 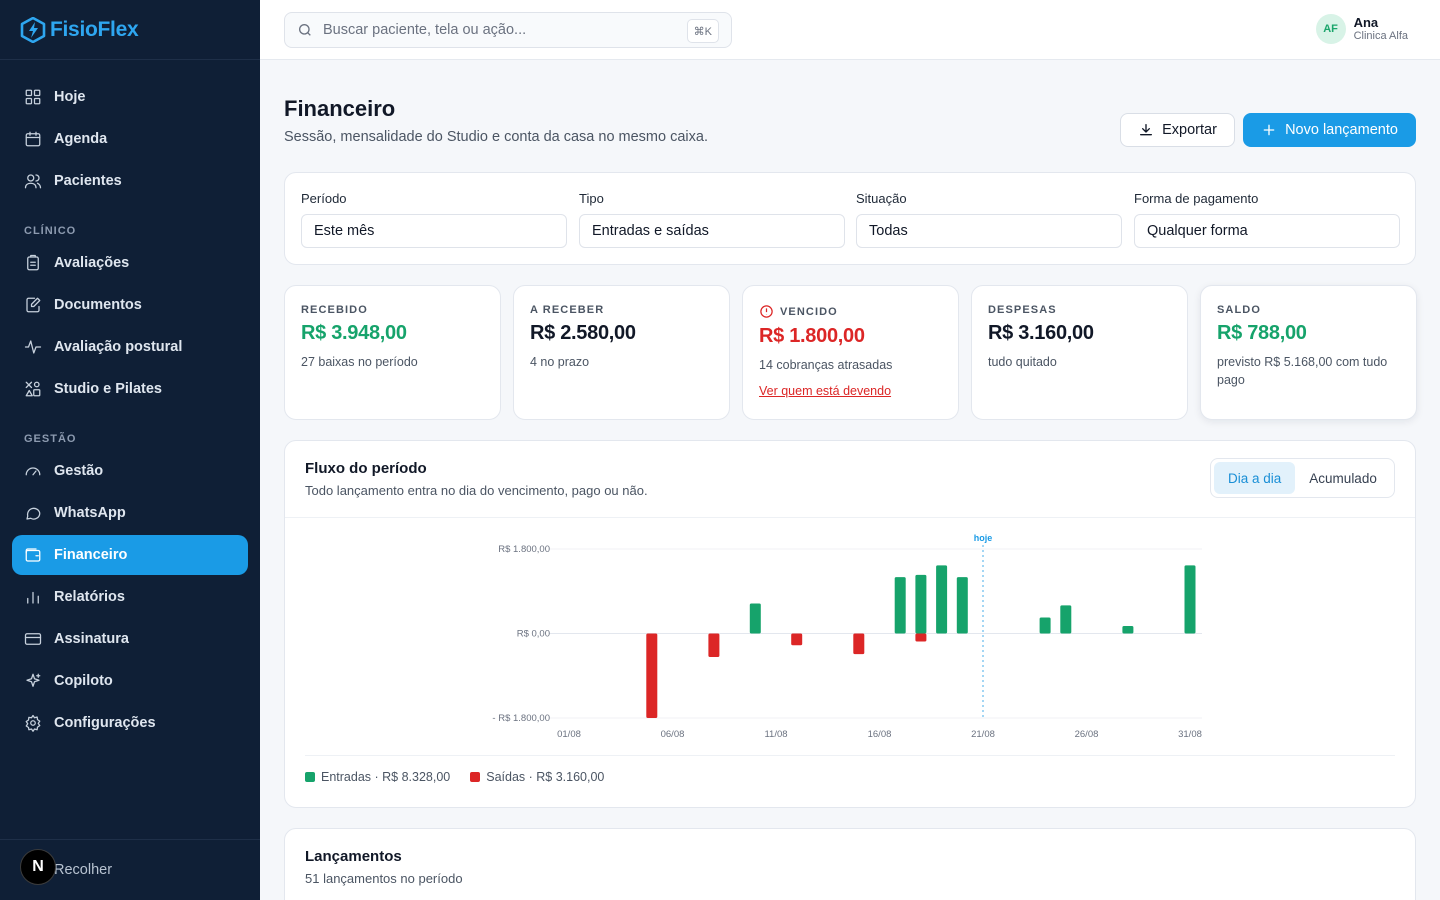 I want to click on sidebar-item-label: Documentos, so click(x=98, y=305).